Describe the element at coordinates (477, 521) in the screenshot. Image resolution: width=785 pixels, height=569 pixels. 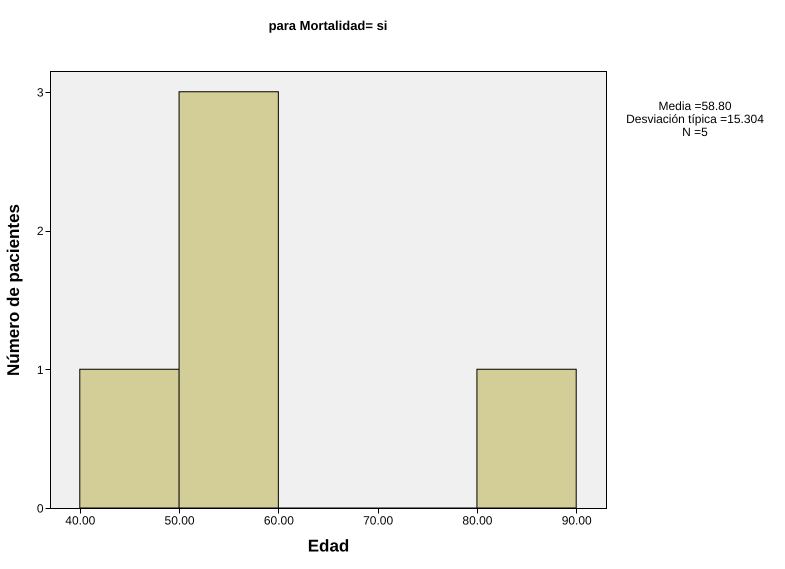
I see `x-tick-label: 80.00` at that location.